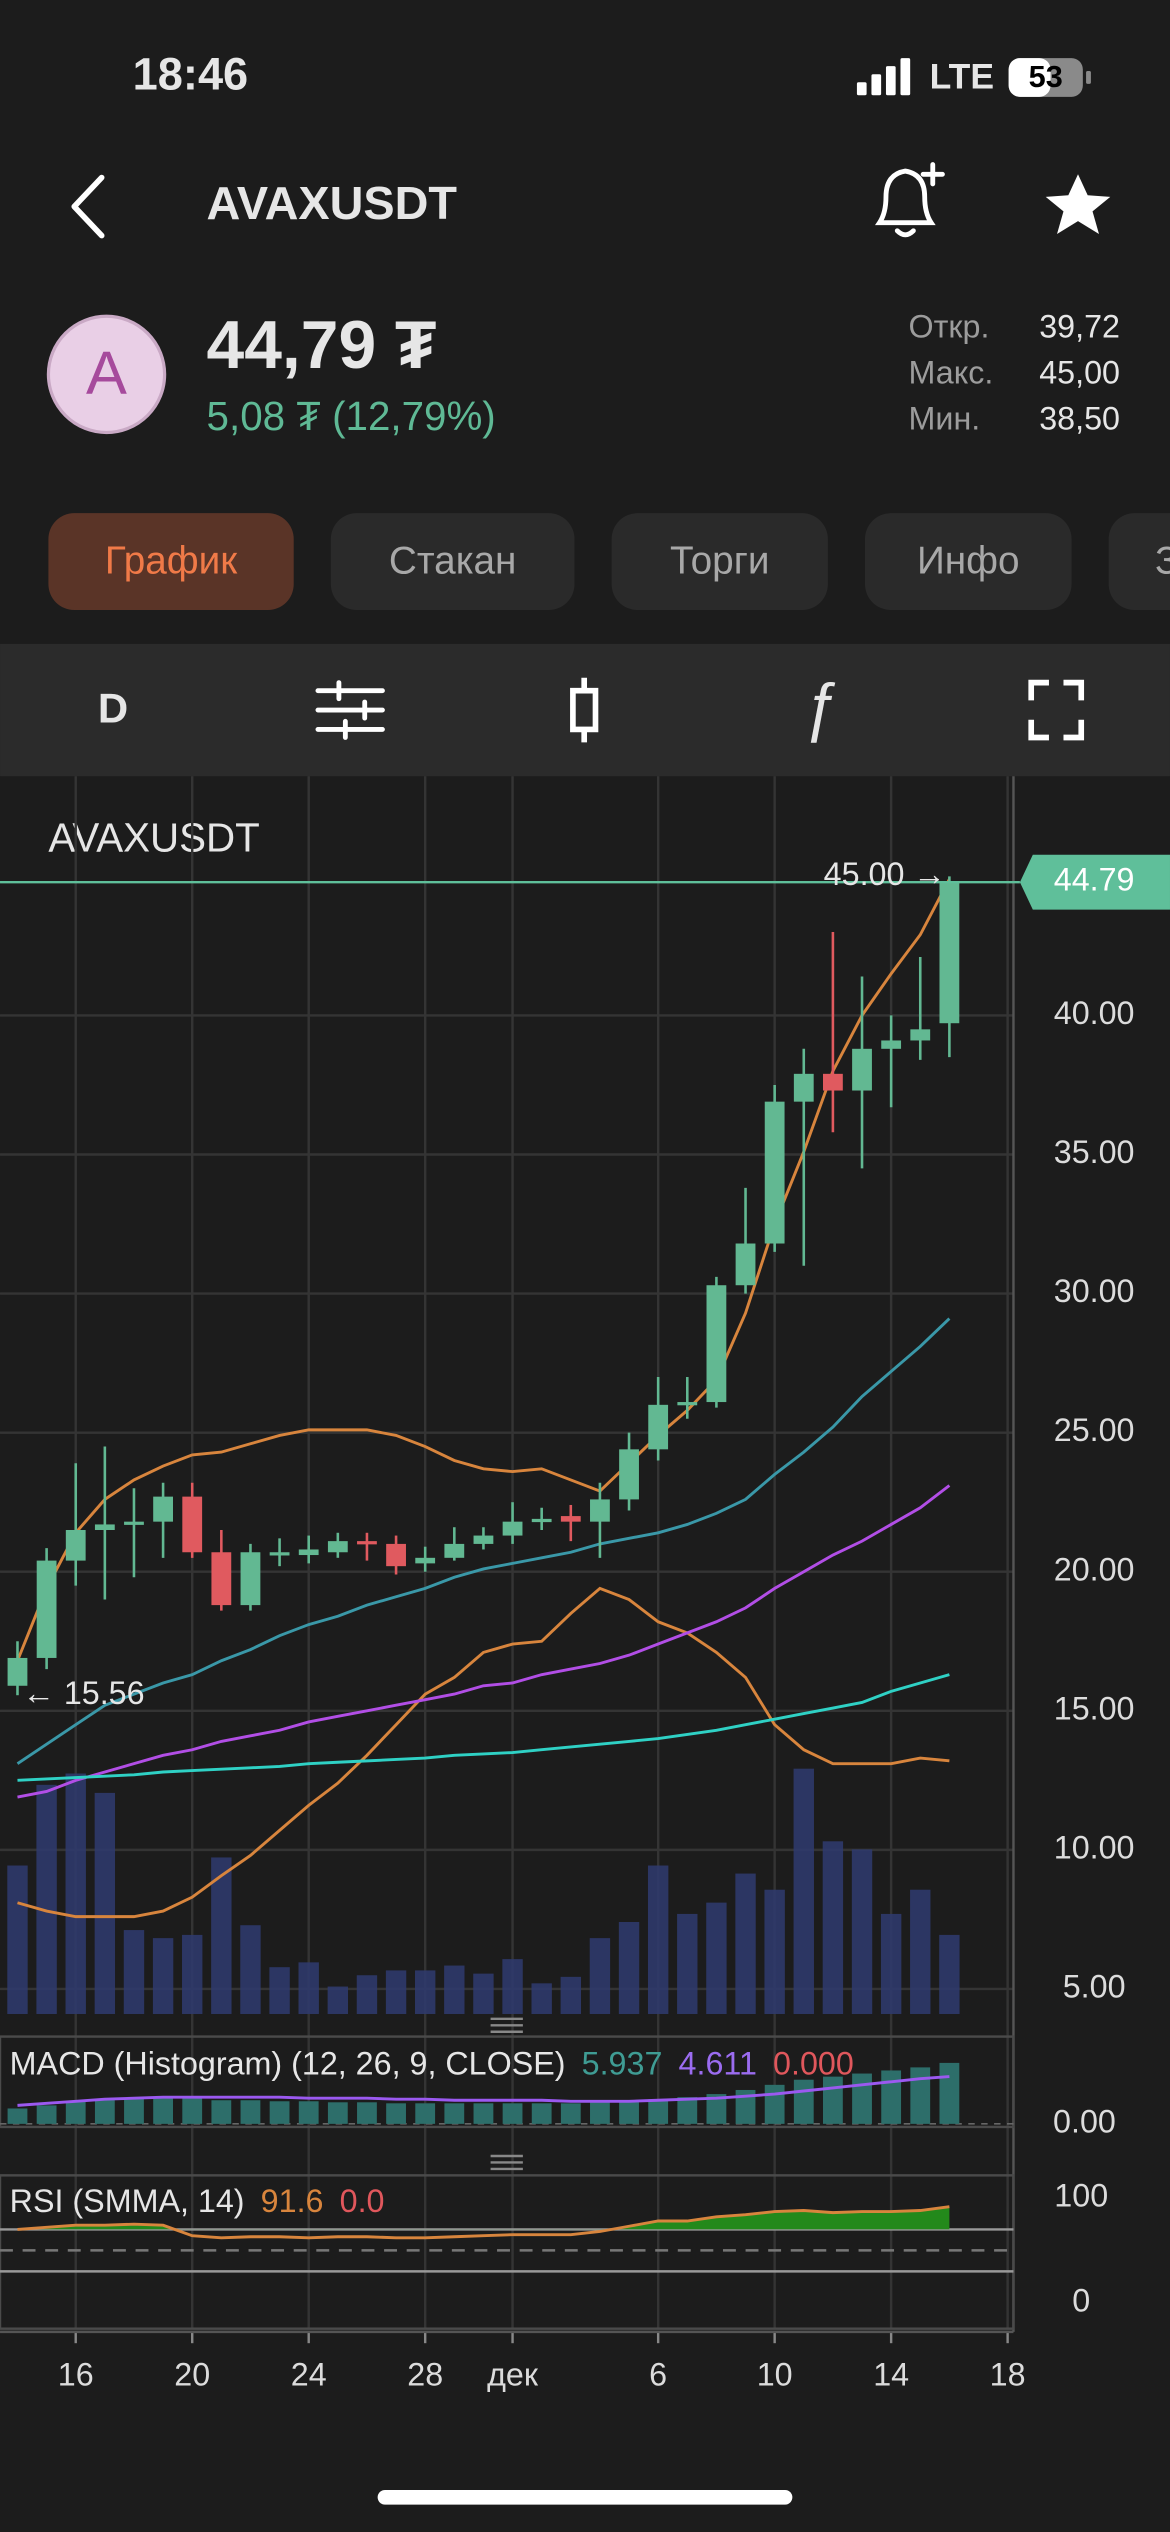 This screenshot has width=1170, height=2532. I want to click on signal-icon, so click(883, 77).